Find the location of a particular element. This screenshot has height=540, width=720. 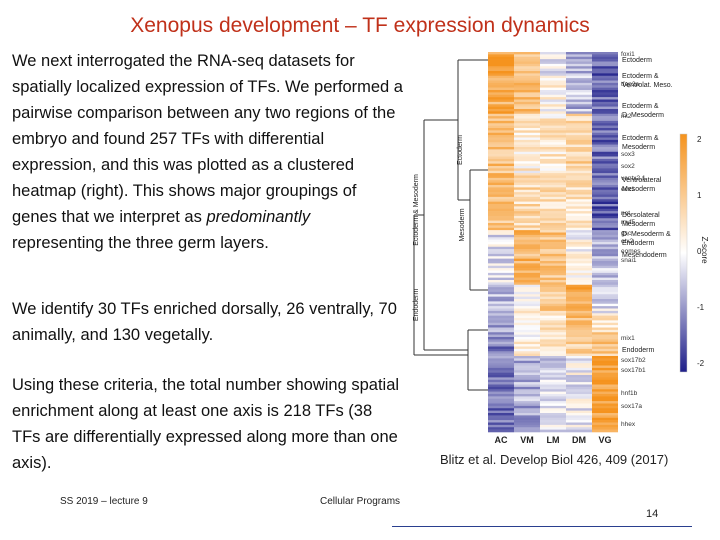

colorbar-ticks: 2 1 0 -1 -2 is located at coordinates (701, 251).